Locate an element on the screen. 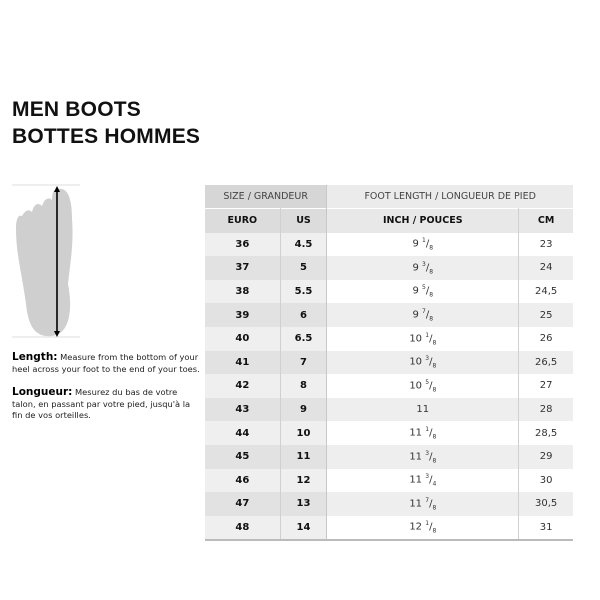  us-cell: 8 is located at coordinates (304, 386).